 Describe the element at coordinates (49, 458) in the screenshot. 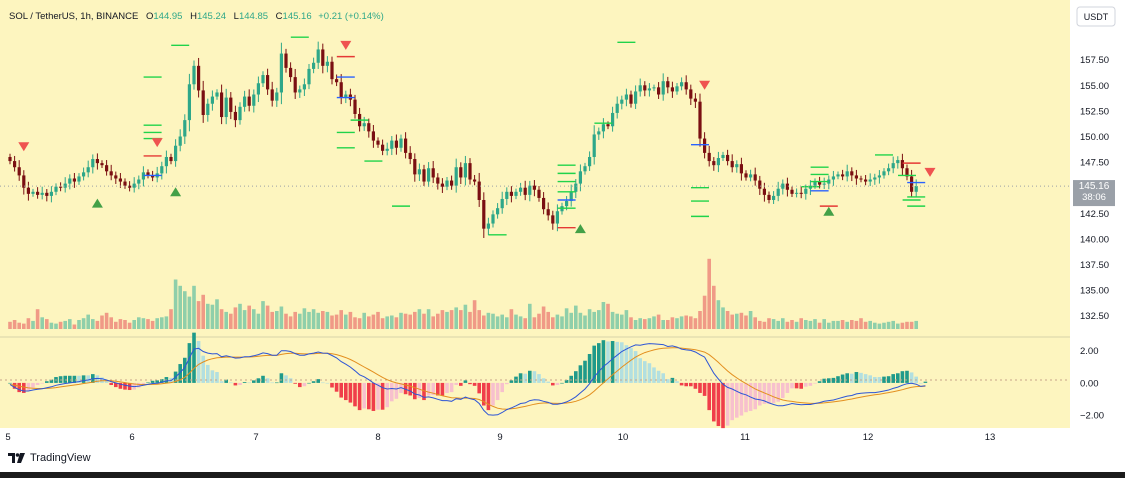

I see `tradingview-brand: TradingView` at that location.